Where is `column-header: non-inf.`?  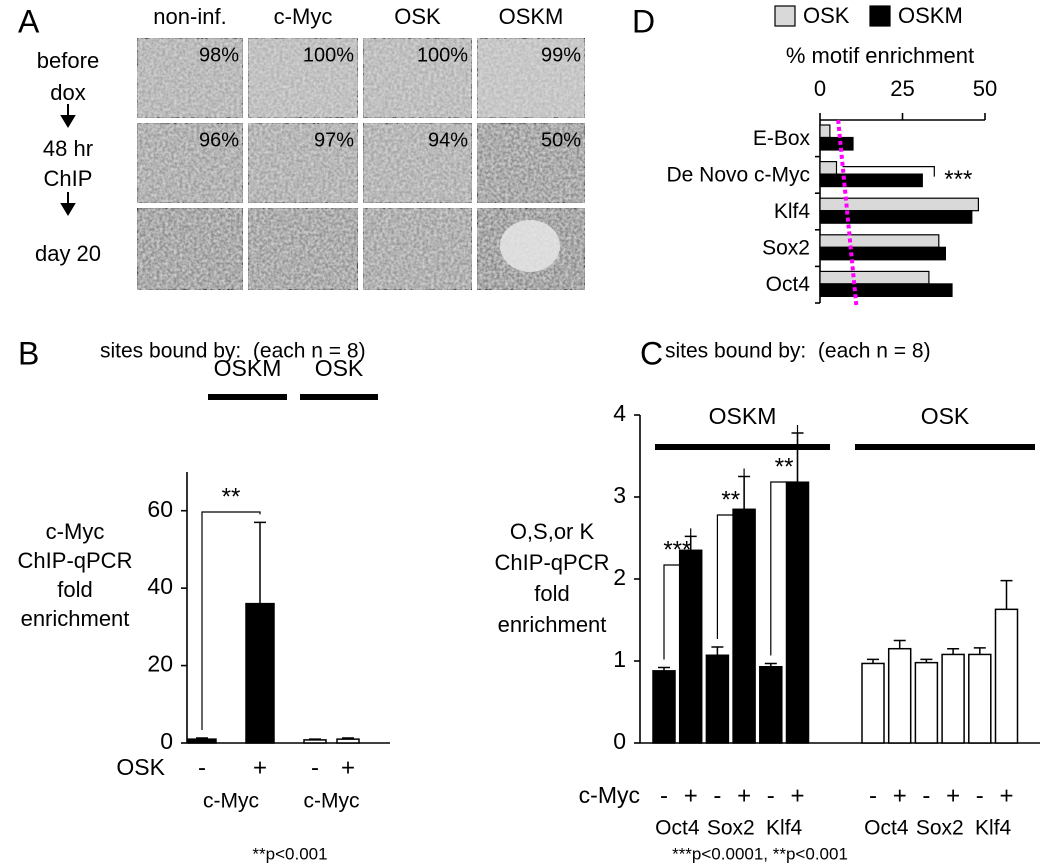
column-header: non-inf. is located at coordinates (189, 16).